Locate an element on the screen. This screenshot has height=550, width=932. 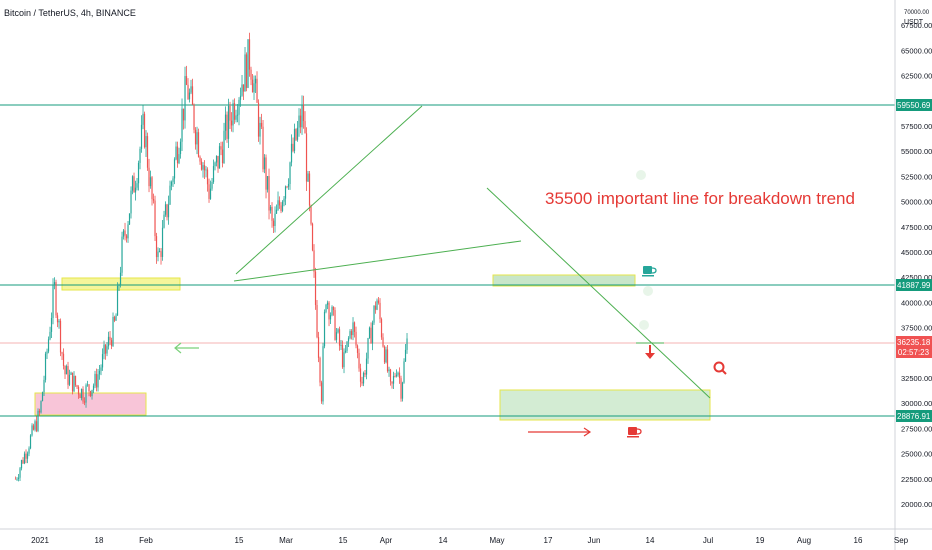
support-price-label: 28876.91 is located at coordinates (914, 416).